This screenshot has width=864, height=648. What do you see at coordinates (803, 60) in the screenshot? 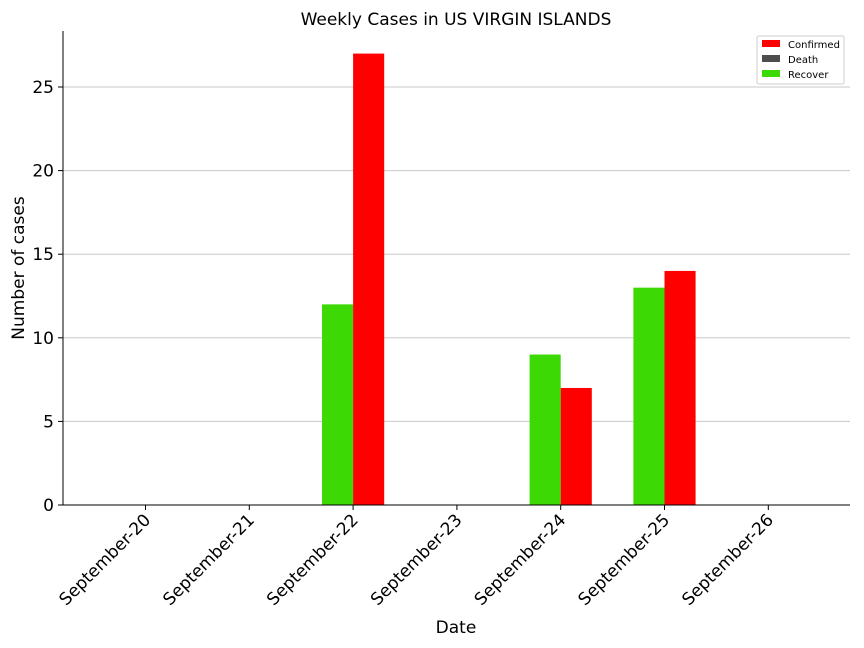
I see `legend-label-death: Death` at bounding box center [803, 60].